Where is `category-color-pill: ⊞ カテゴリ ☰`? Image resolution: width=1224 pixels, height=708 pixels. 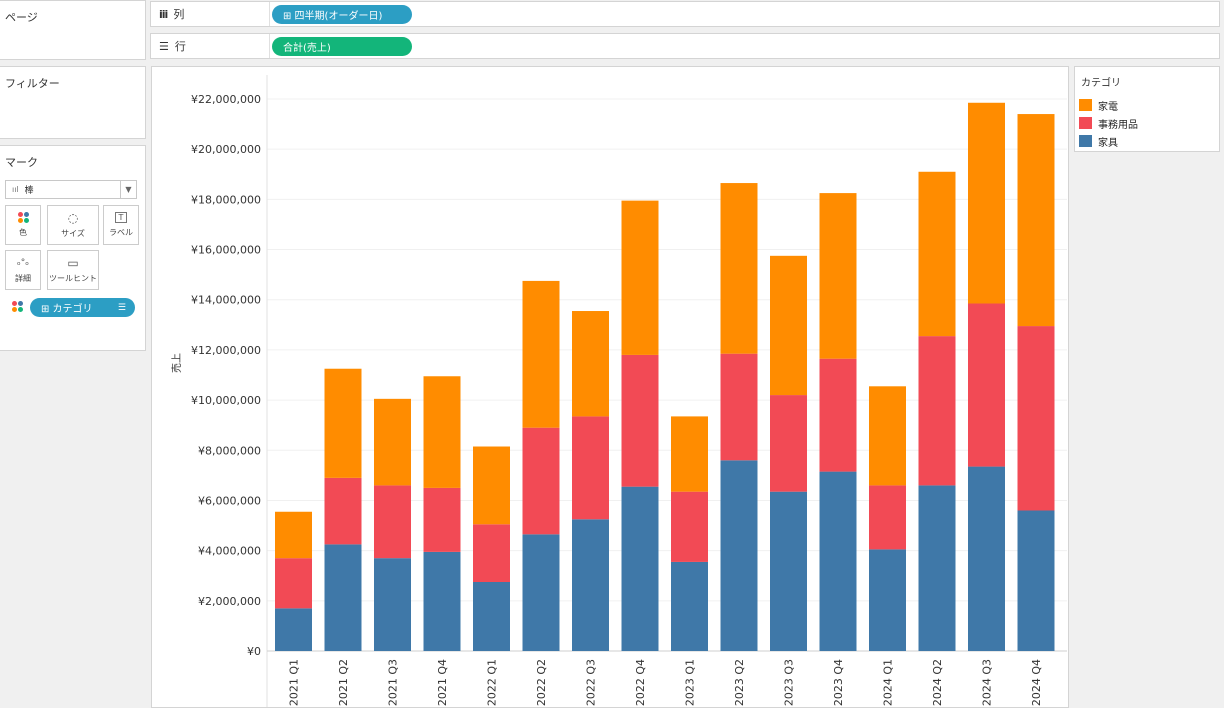
category-color-pill: ⊞ カテゴリ ☰ is located at coordinates (82, 307).